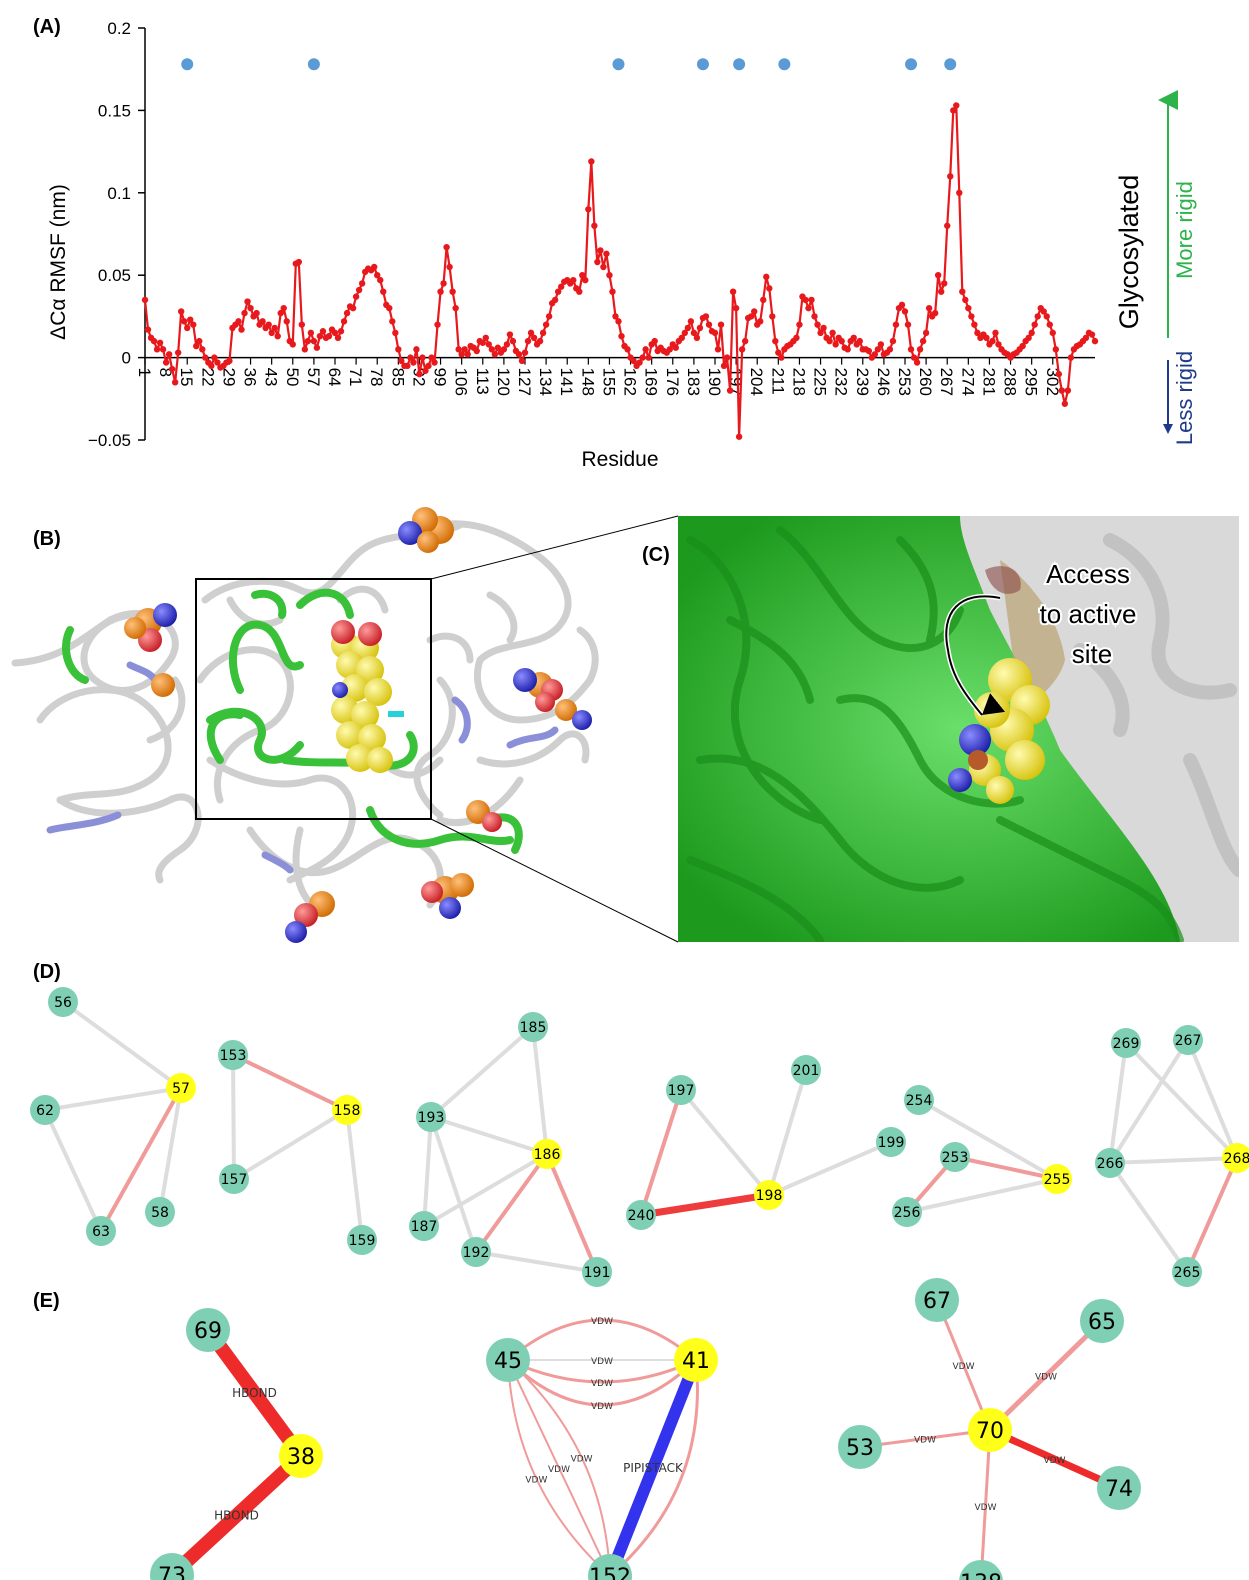 Image resolution: width=1249 pixels, height=1580 pixels. Describe the element at coordinates (524, 382) in the screenshot. I see `x-tick-label: 127` at that location.